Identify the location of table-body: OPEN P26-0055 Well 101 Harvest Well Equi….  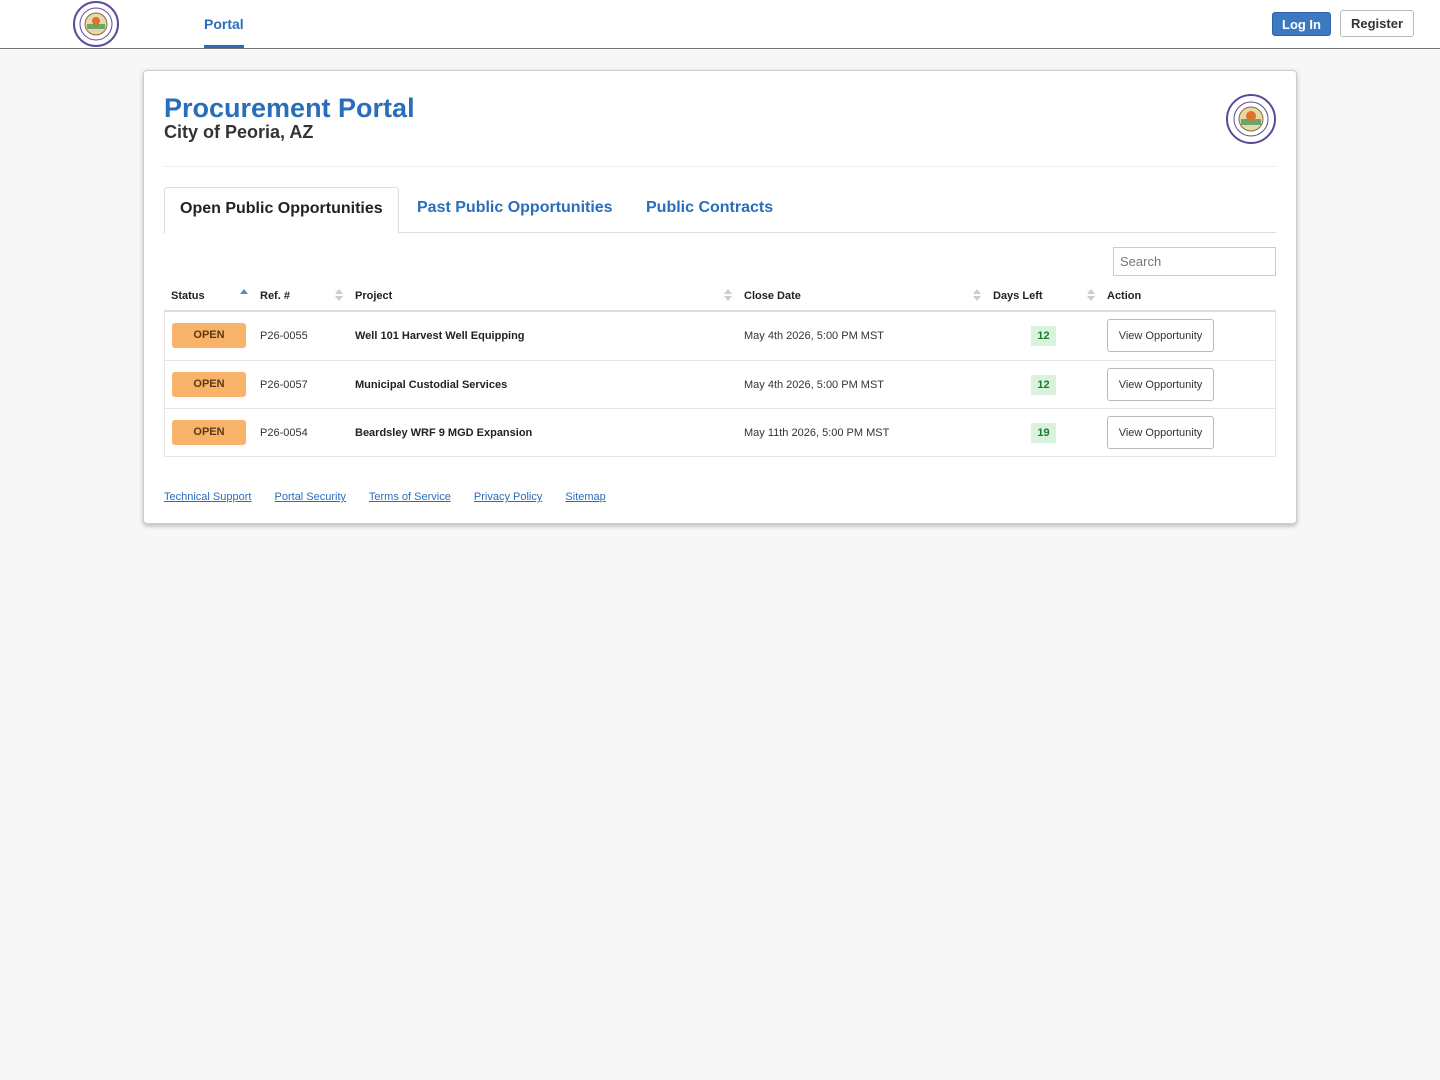
(720, 384).